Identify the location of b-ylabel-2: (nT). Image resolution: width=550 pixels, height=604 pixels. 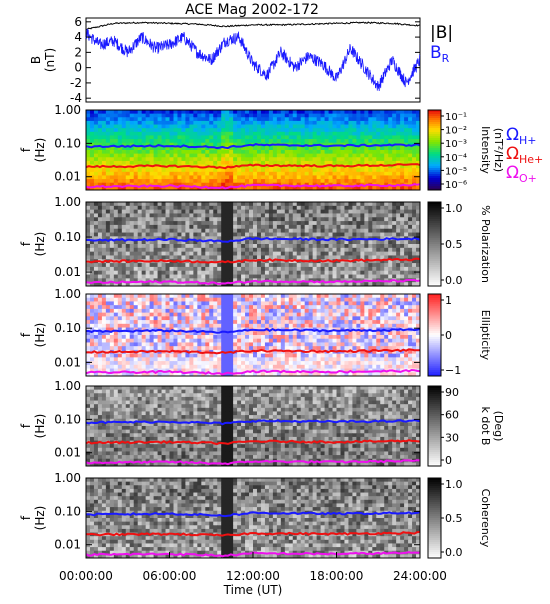
(50, 60).